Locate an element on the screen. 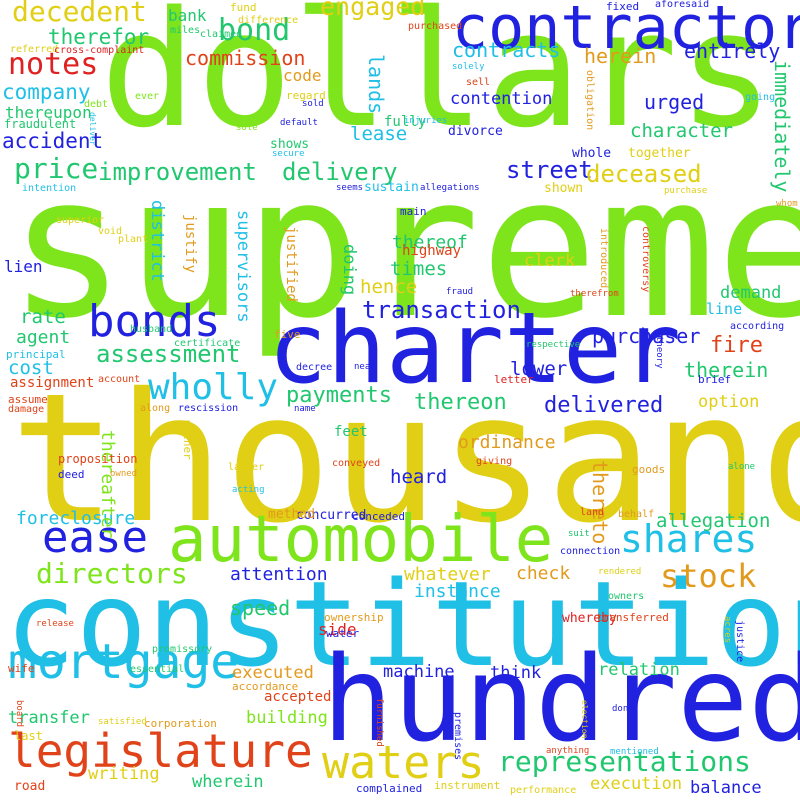 The image size is (800, 800). cloud-word: purchaser is located at coordinates (646, 336).